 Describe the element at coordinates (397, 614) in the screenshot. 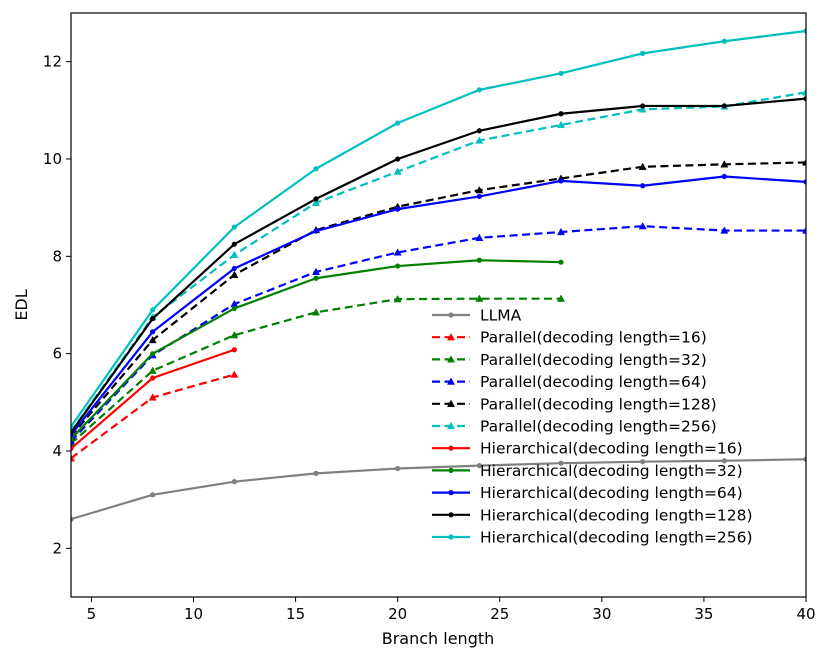

I see `x-tick-label: 20` at that location.